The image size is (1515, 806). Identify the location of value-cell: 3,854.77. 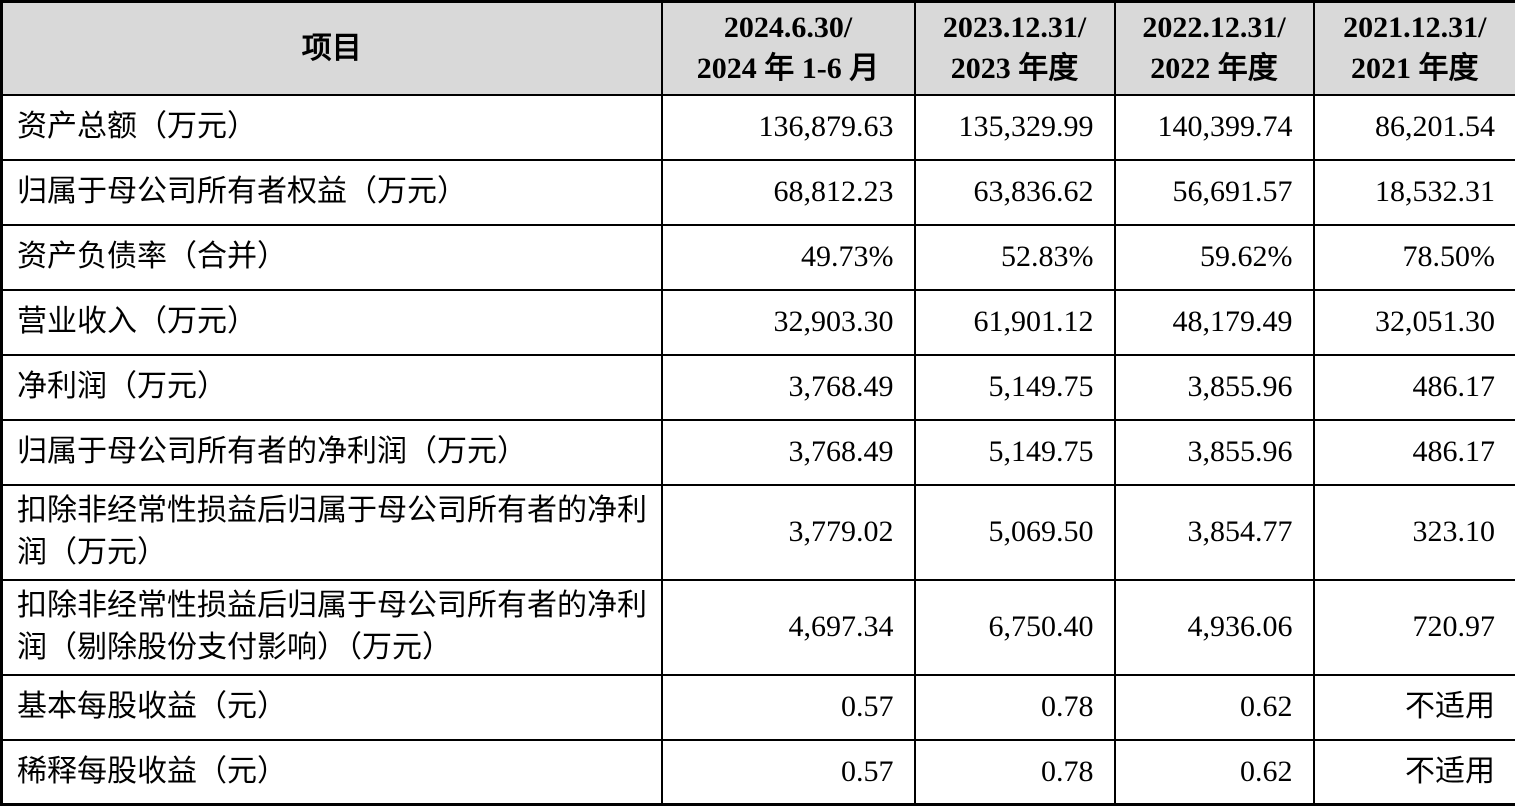
(1214, 532).